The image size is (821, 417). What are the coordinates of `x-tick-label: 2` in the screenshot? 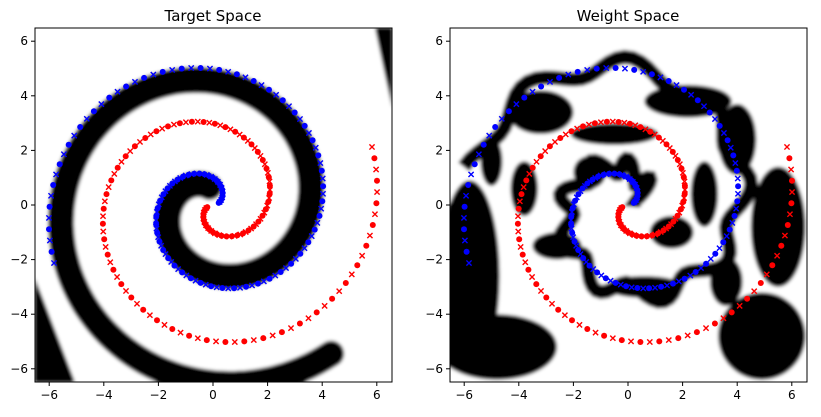 It's located at (683, 395).